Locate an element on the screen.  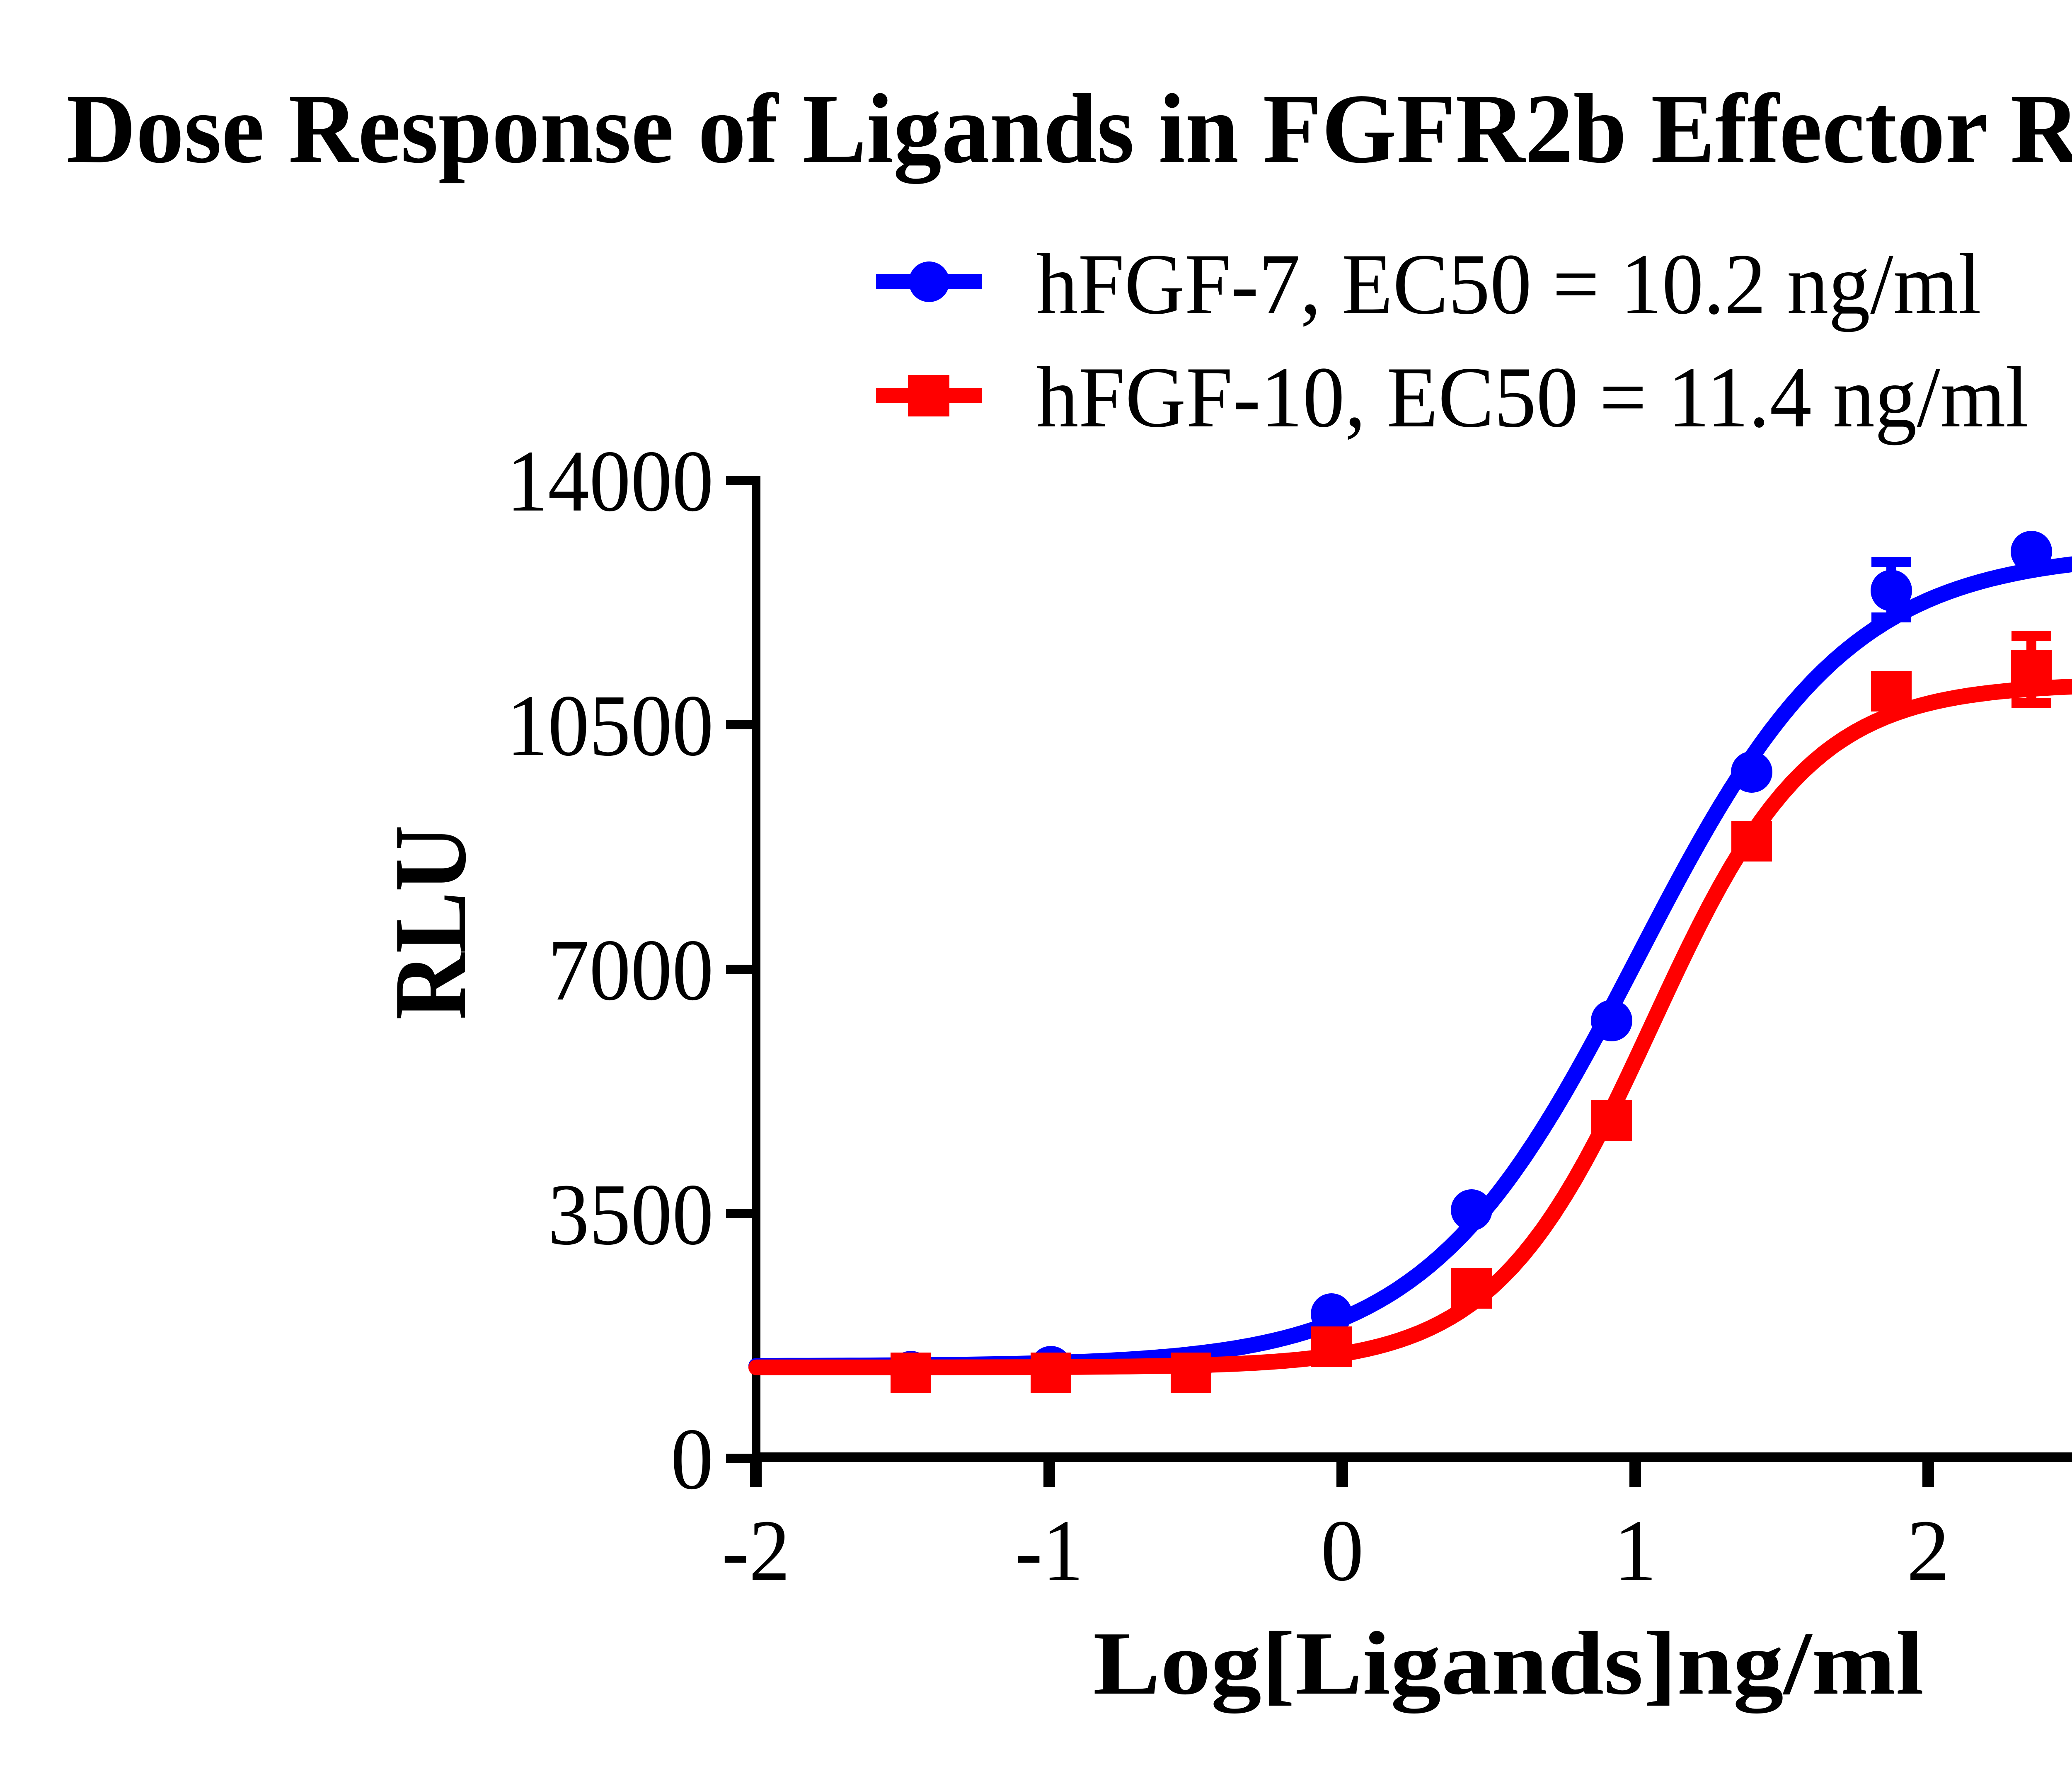
svg-text: 1 is located at coordinates (1635, 1550).